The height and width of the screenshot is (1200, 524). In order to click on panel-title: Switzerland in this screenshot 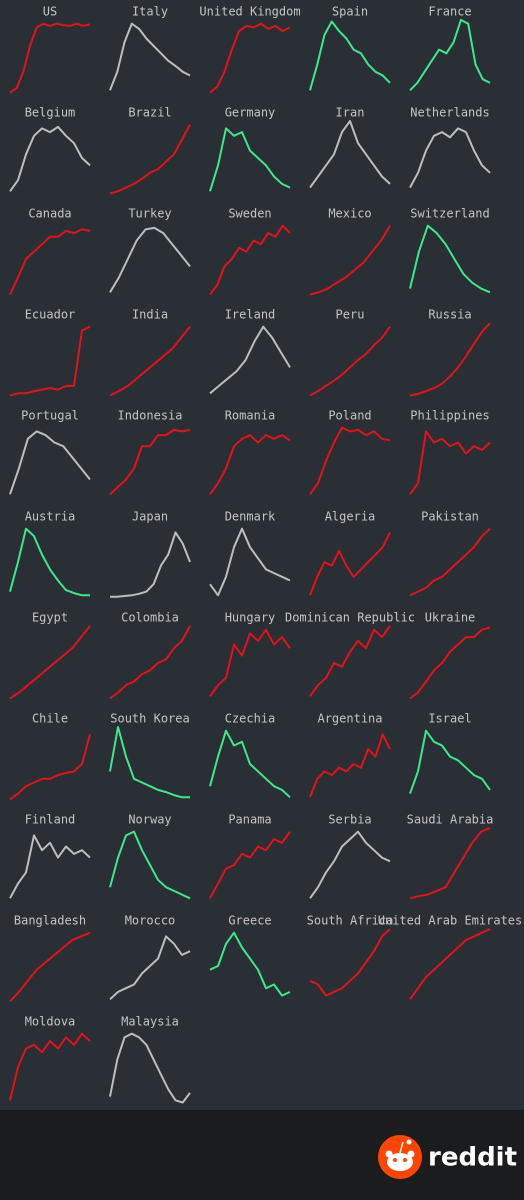, I will do `click(449, 214)`.